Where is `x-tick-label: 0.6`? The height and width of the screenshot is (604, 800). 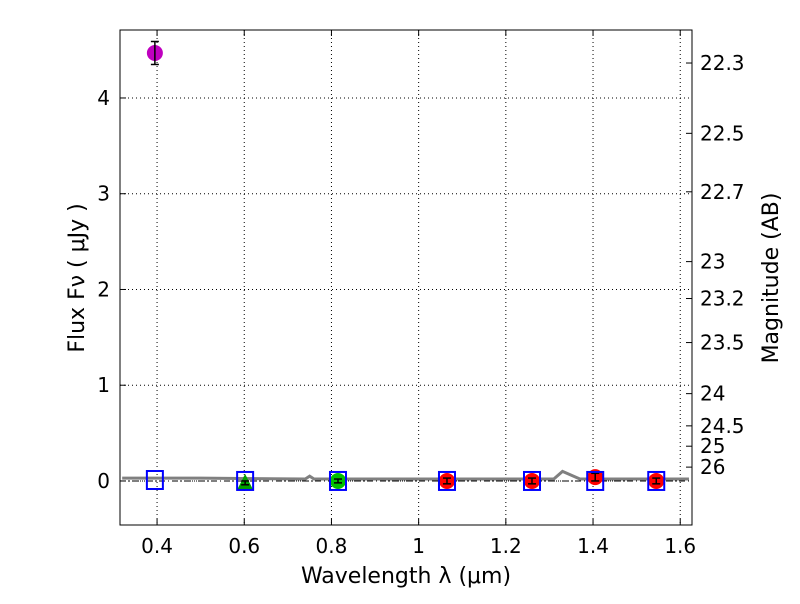
x-tick-label: 0.6 is located at coordinates (244, 546).